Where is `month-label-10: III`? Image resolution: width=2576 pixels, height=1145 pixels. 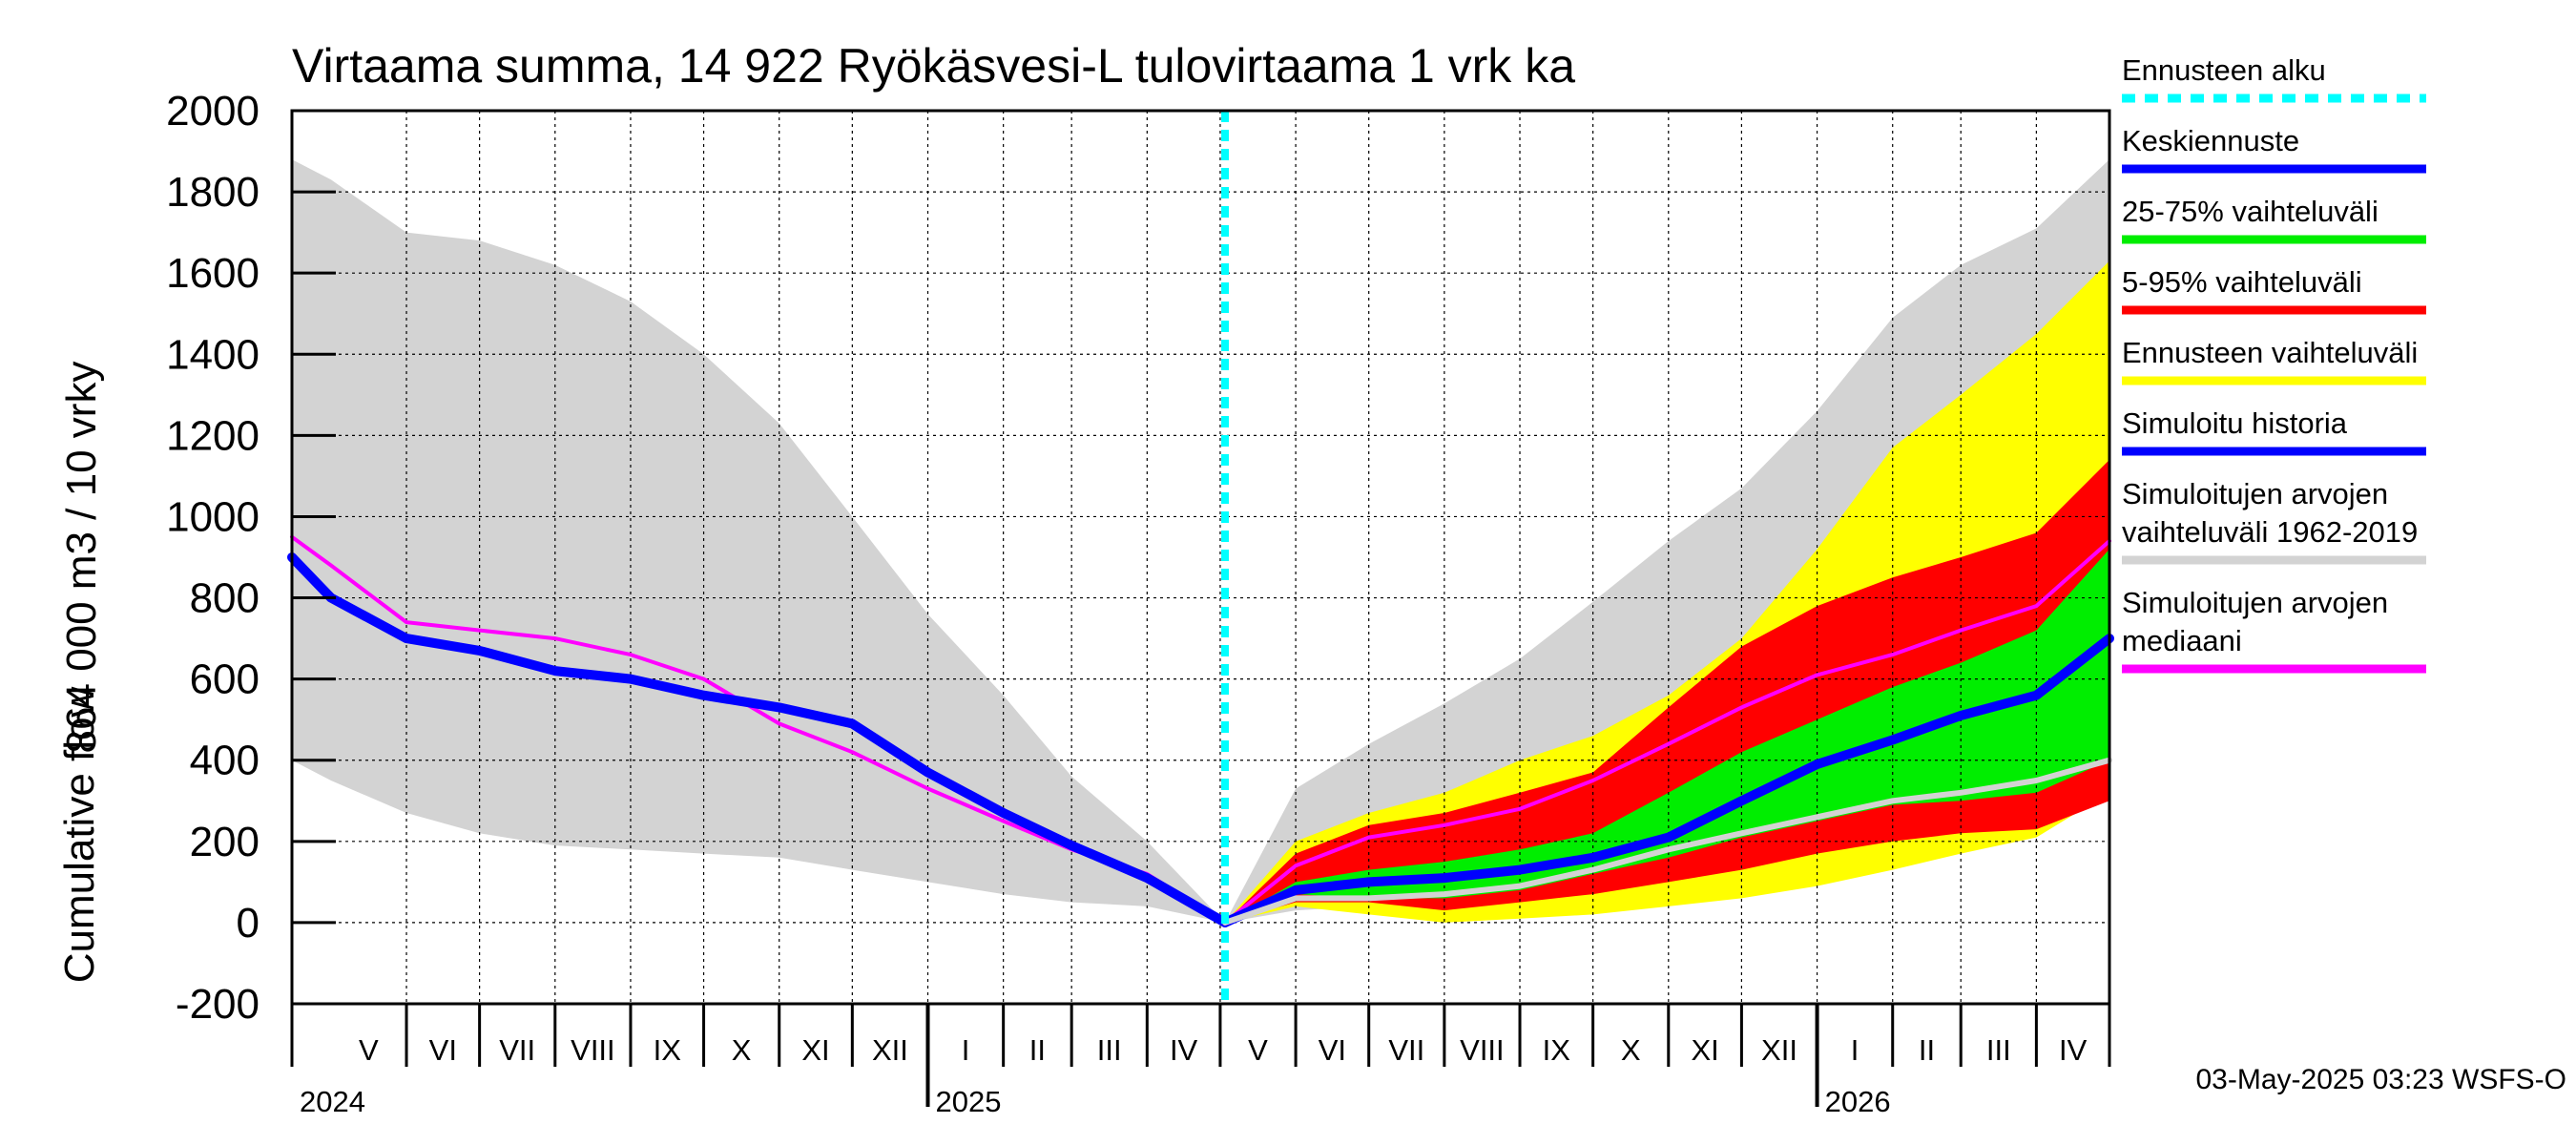 month-label-10: III is located at coordinates (1109, 1050).